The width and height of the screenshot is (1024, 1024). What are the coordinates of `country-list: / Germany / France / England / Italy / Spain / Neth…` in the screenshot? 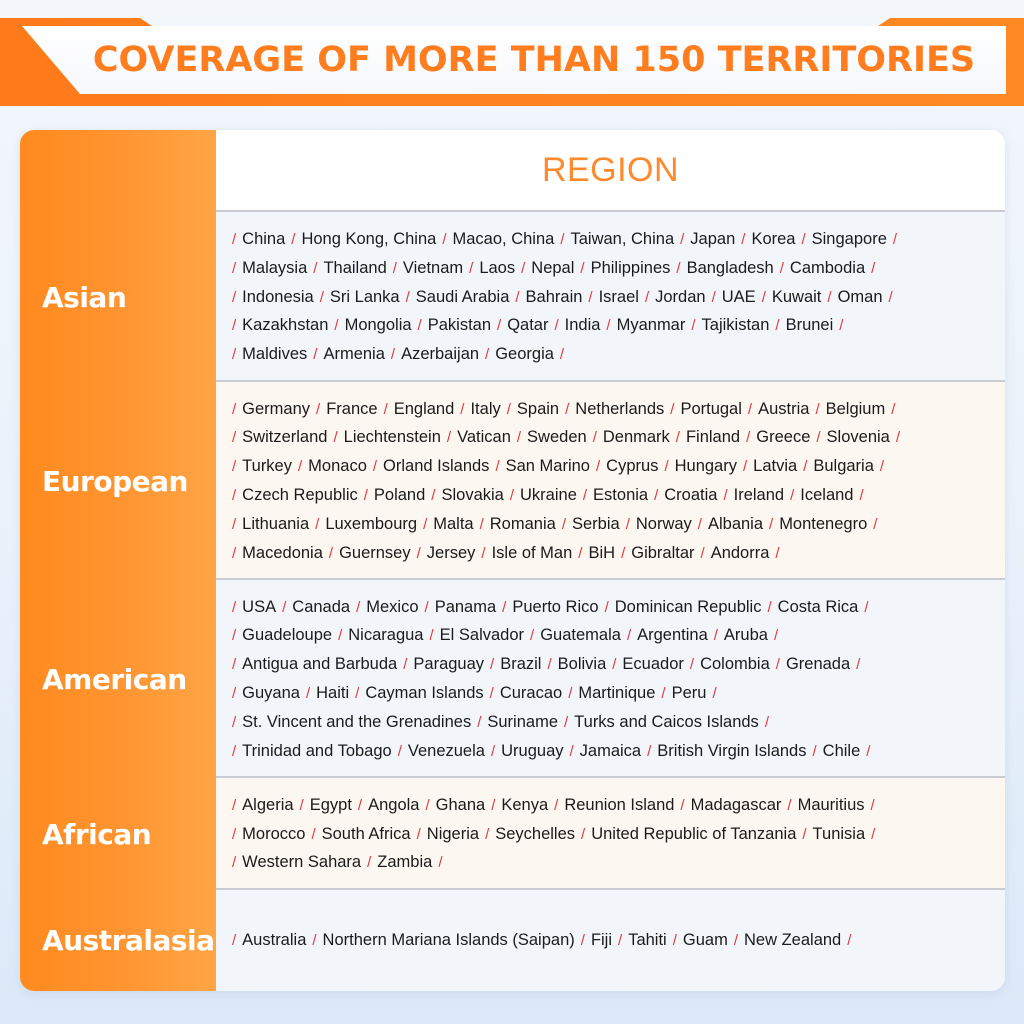 It's located at (603, 481).